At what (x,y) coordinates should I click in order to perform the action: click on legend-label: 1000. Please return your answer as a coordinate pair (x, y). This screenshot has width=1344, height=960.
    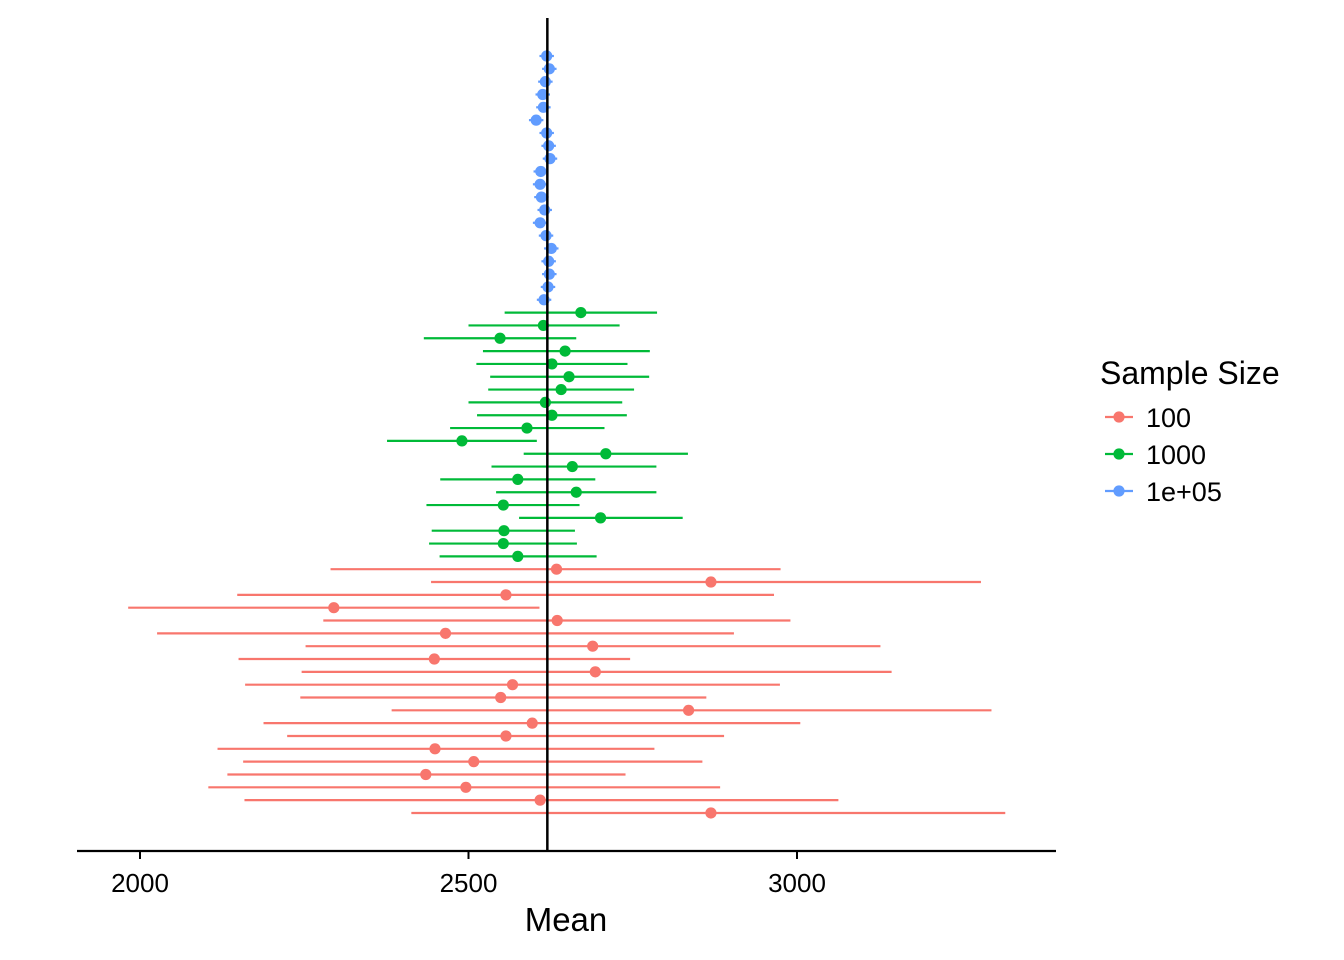
    Looking at the image, I should click on (1176, 455).